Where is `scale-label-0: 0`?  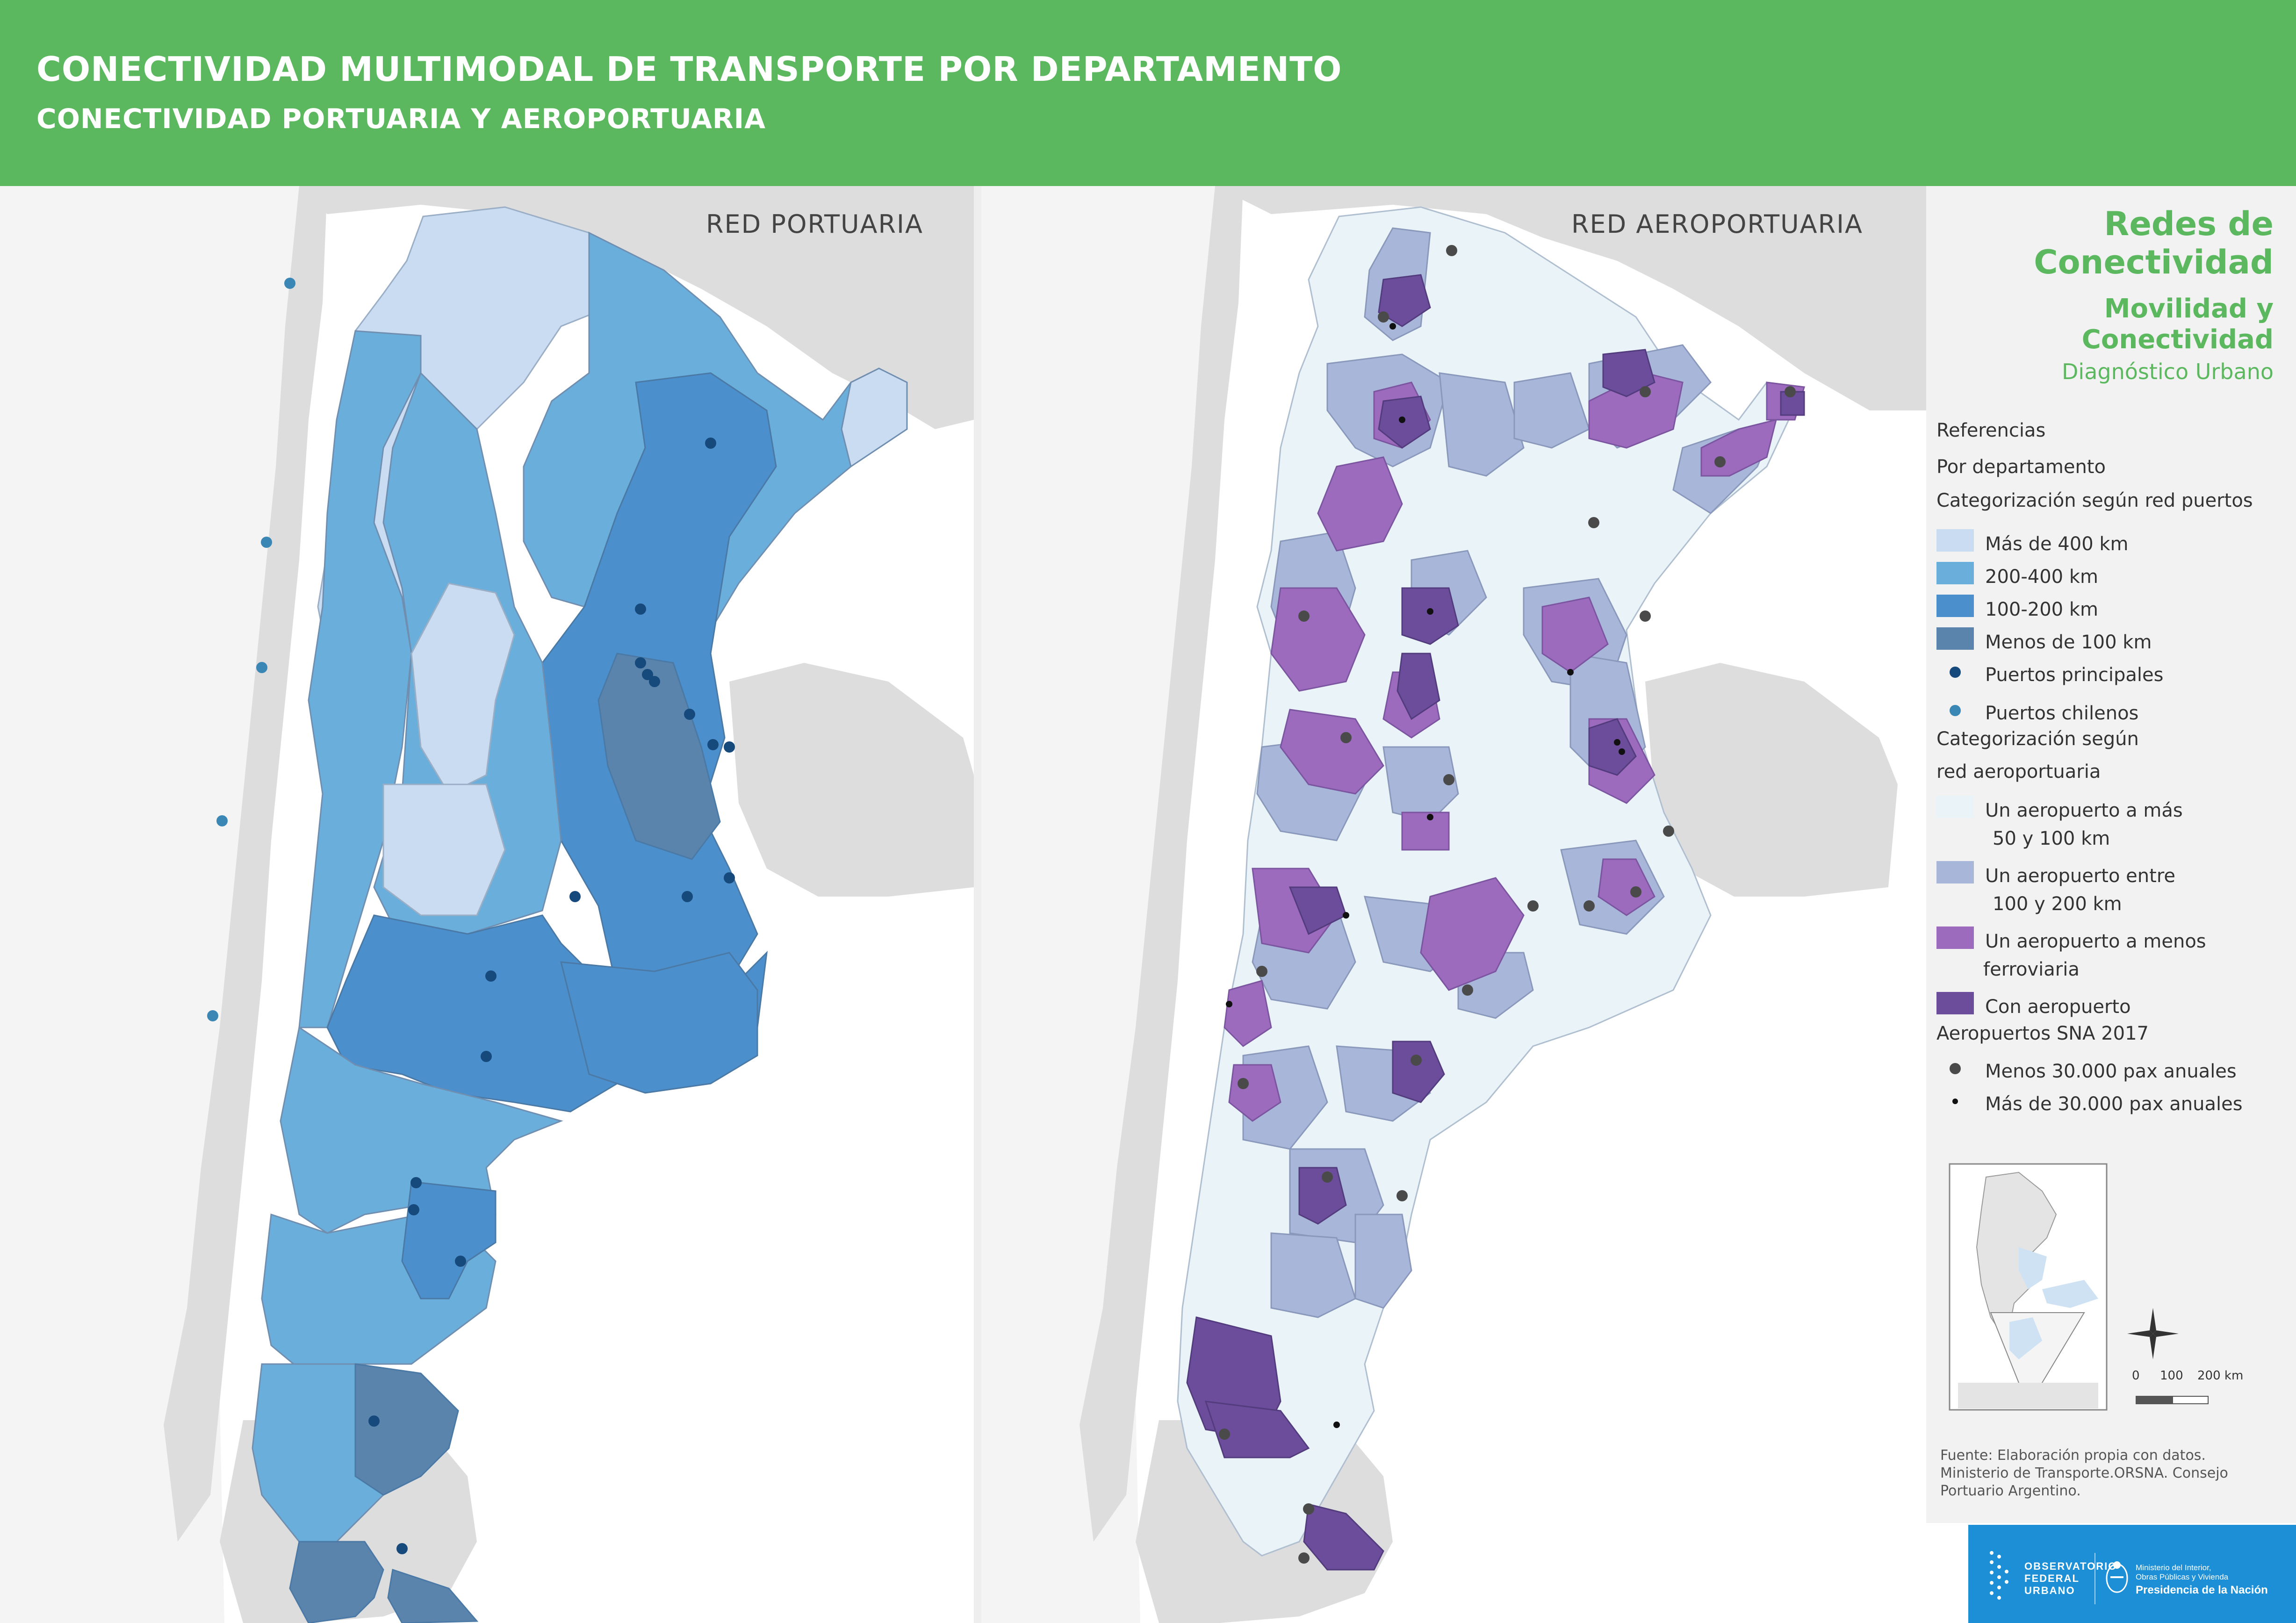 scale-label-0: 0 is located at coordinates (2136, 1376).